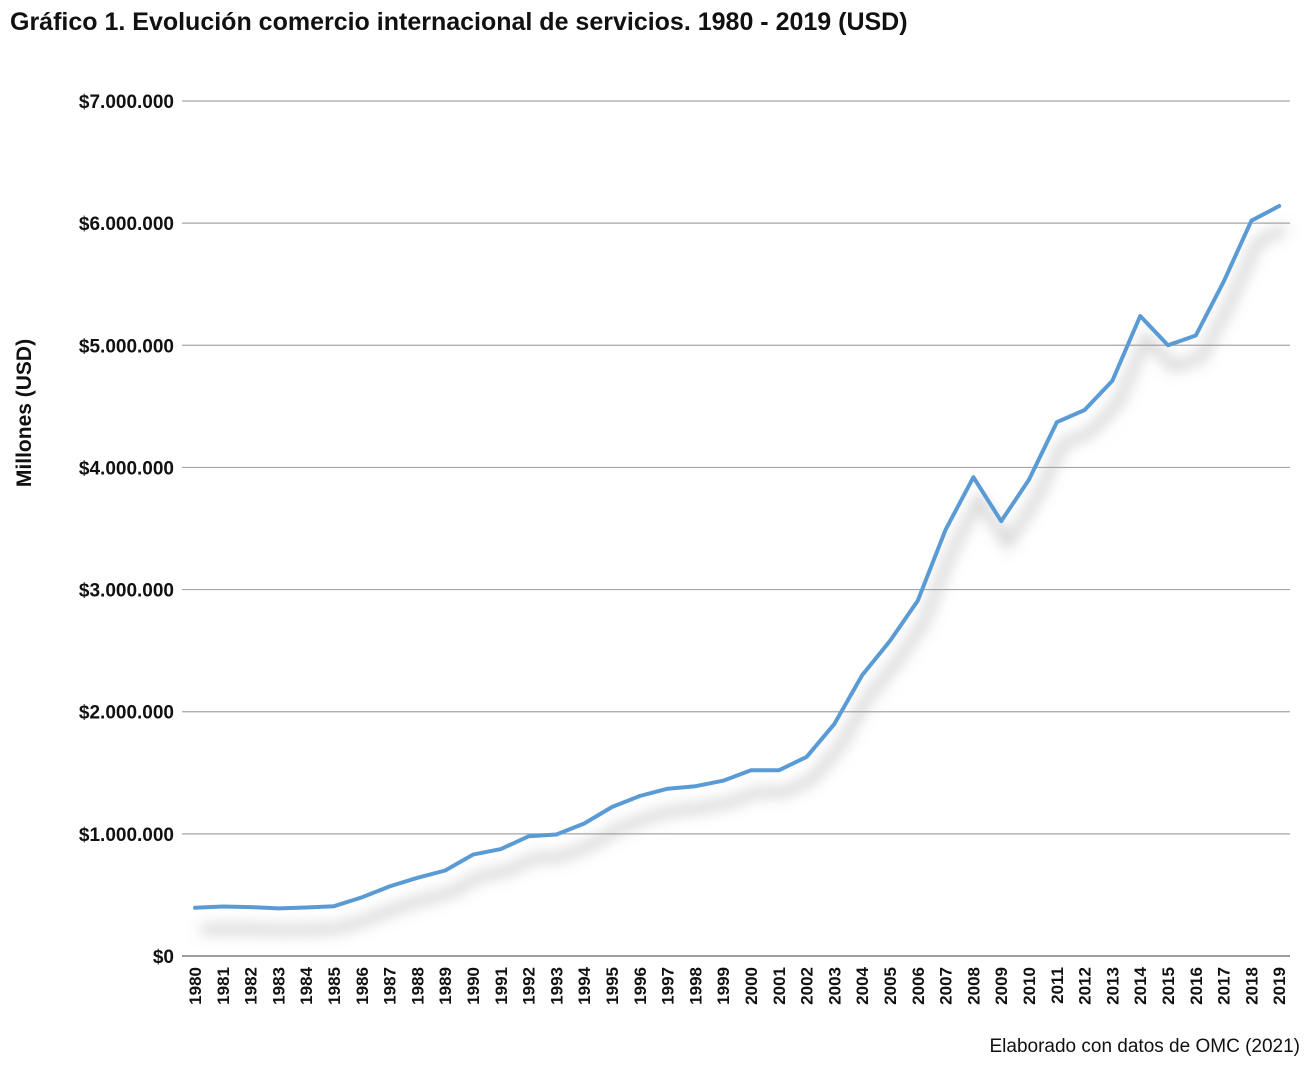 The width and height of the screenshot is (1310, 1068). Describe the element at coordinates (779, 986) in the screenshot. I see `x-tick-label: 2001` at that location.